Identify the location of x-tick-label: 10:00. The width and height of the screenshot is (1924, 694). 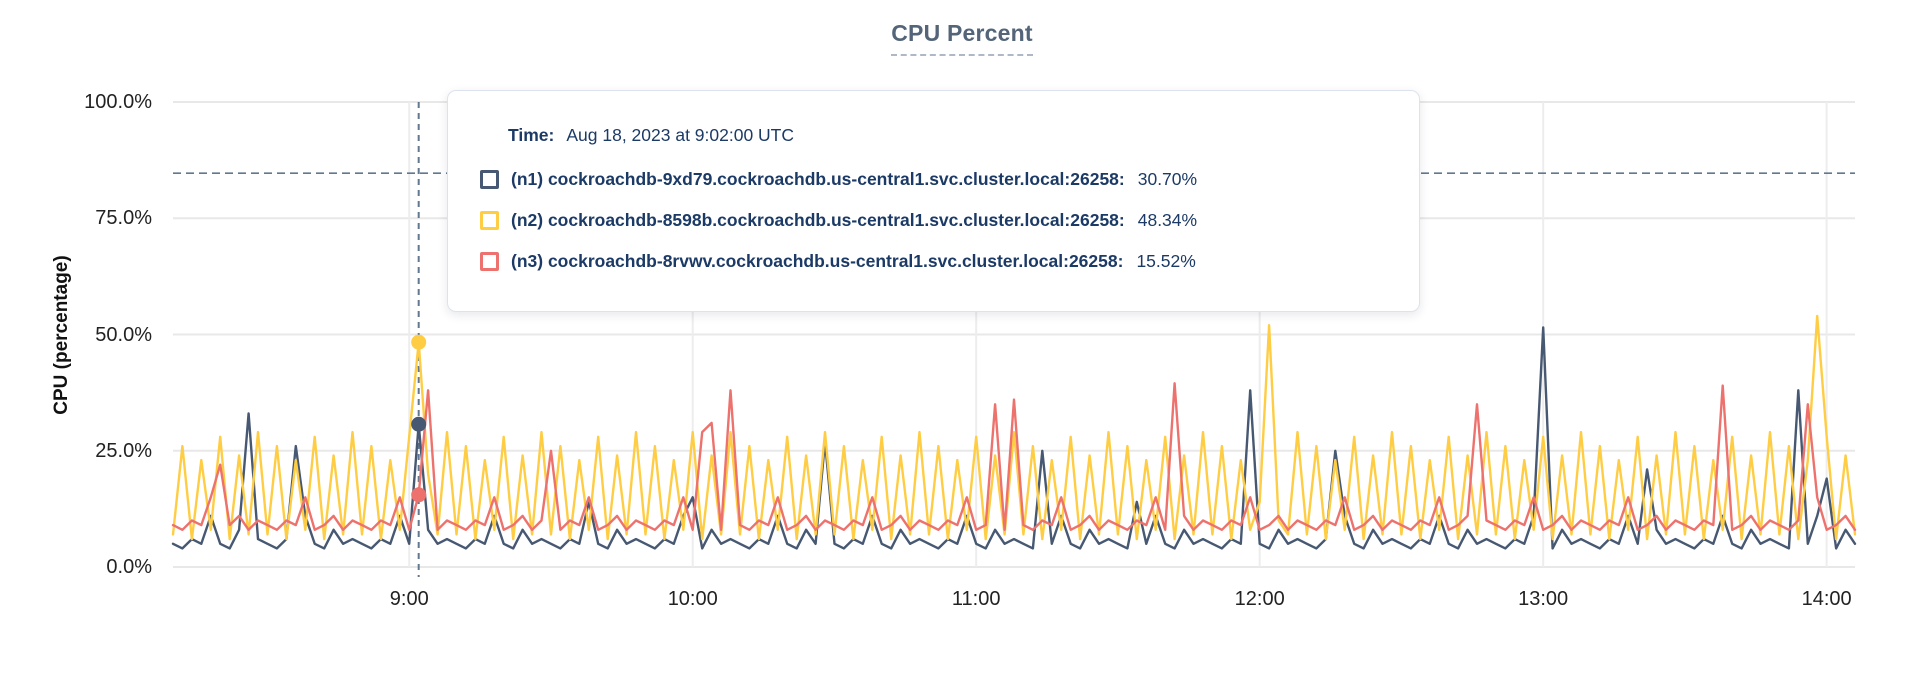
(692, 599).